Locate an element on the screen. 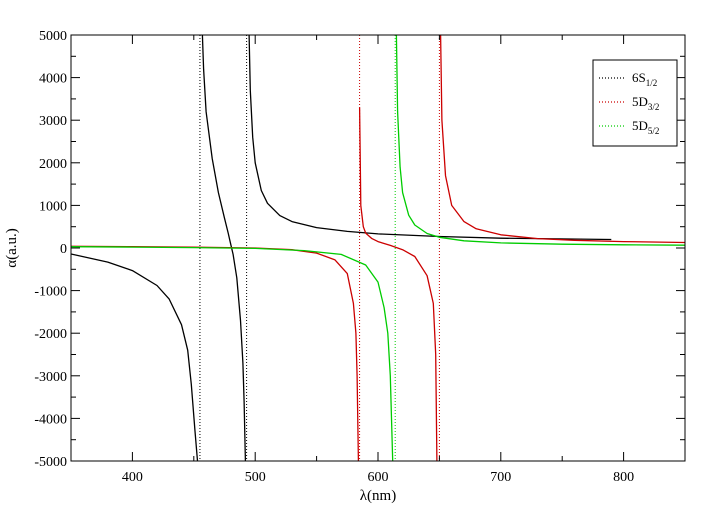 This screenshot has height=508, width=715. y-tick-label: 1000 is located at coordinates (53, 206).